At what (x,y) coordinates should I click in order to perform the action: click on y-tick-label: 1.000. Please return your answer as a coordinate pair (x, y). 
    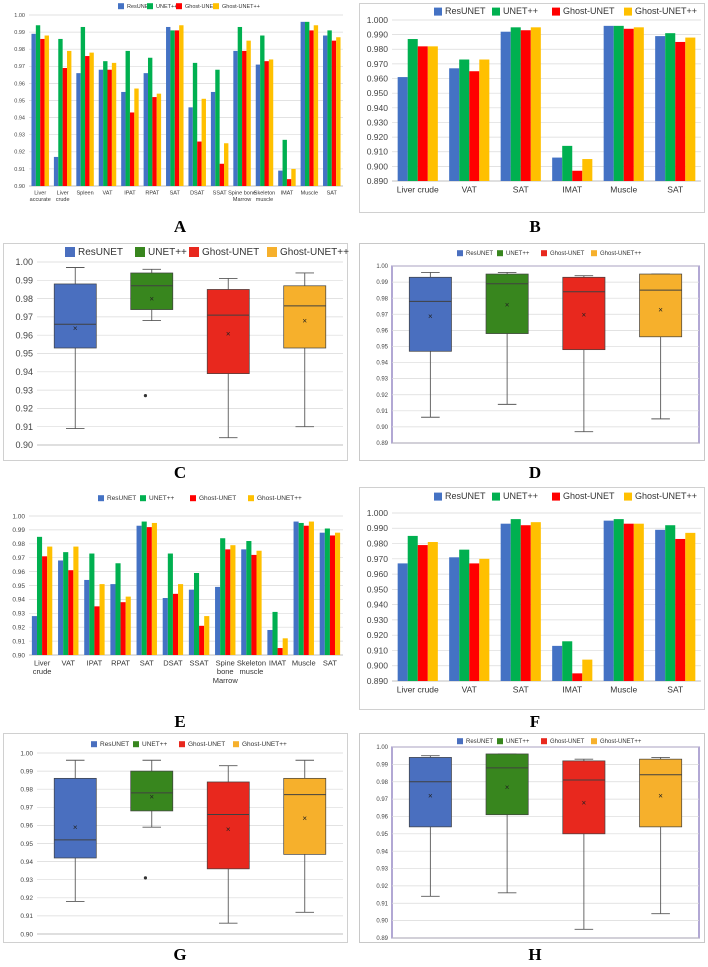
    Looking at the image, I should click on (378, 20).